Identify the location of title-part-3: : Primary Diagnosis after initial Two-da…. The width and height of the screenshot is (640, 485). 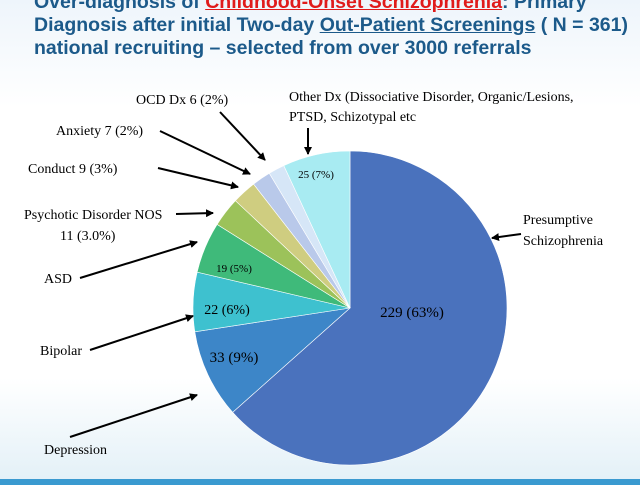
(310, 18).